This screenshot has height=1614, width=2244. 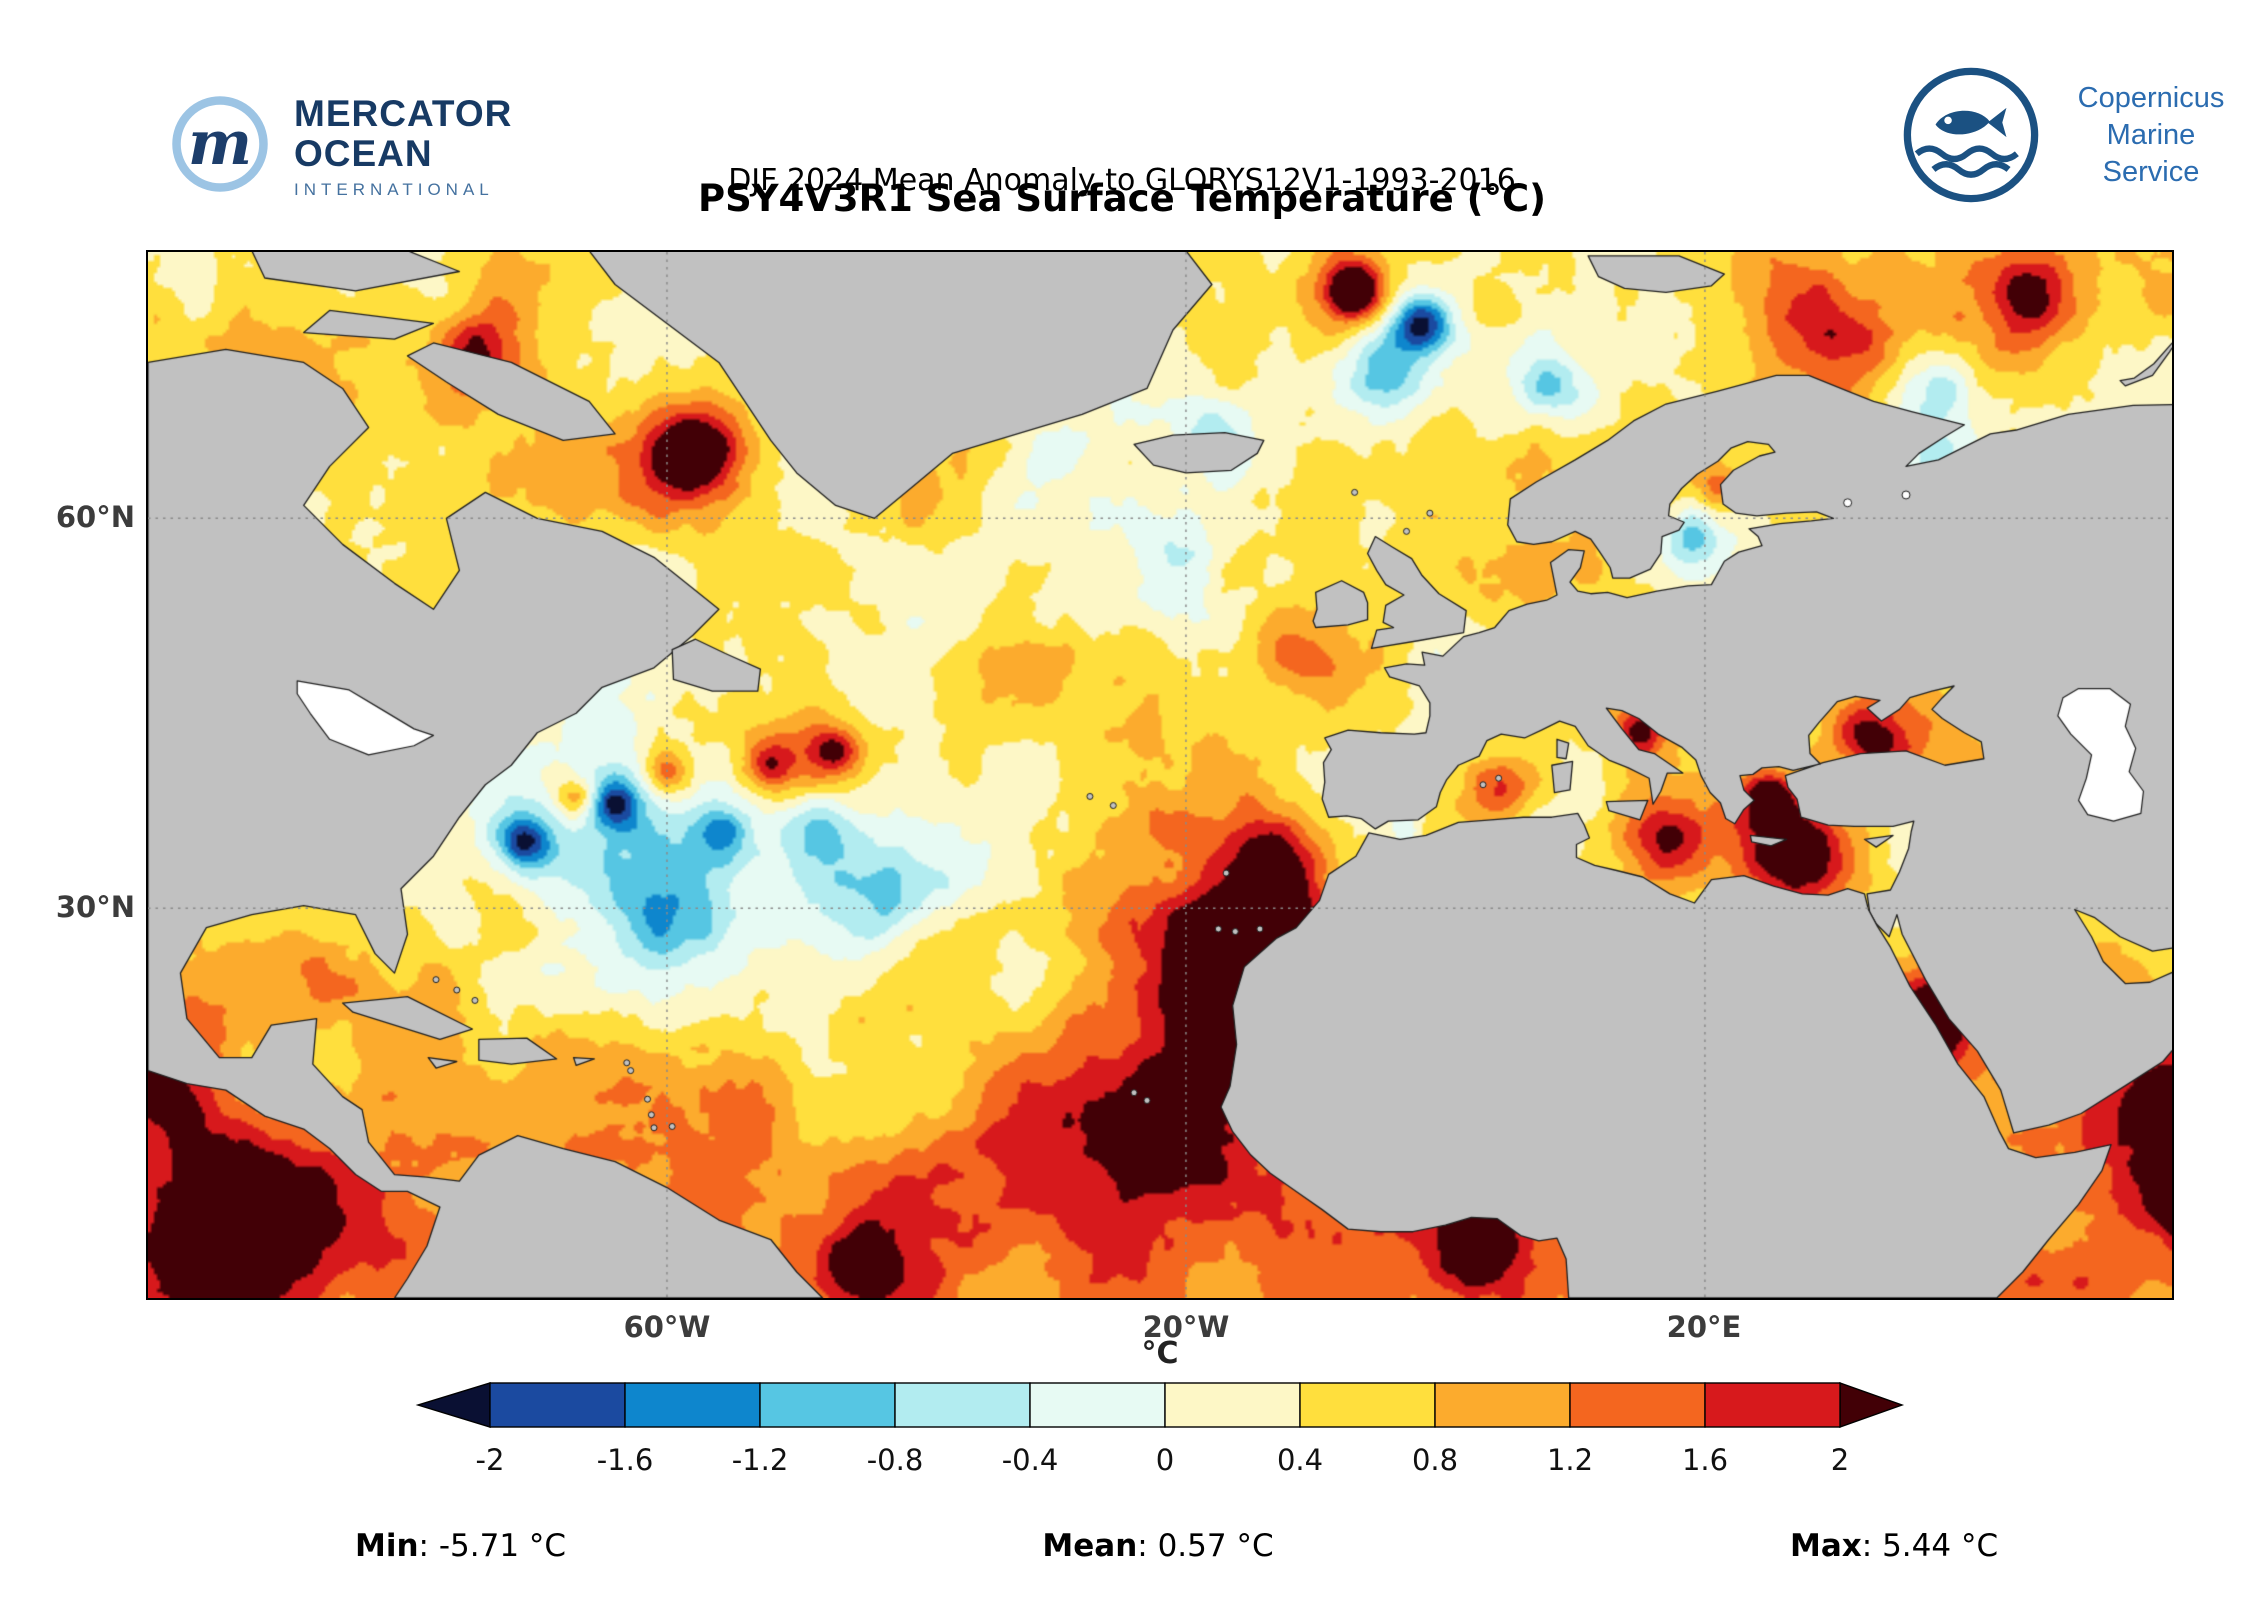 I want to click on colorbar-tick-label: 0.4, so click(x=1300, y=1460).